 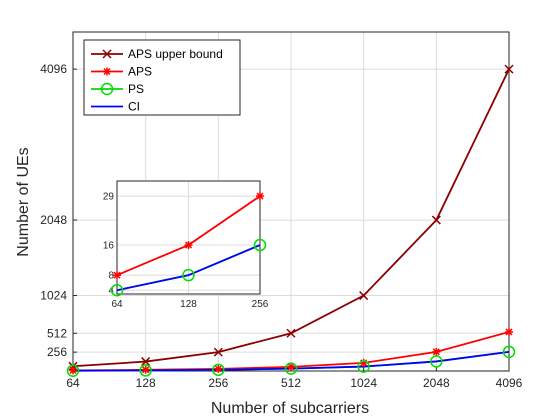 I want to click on y-tick-label: 512, so click(x=57, y=333).